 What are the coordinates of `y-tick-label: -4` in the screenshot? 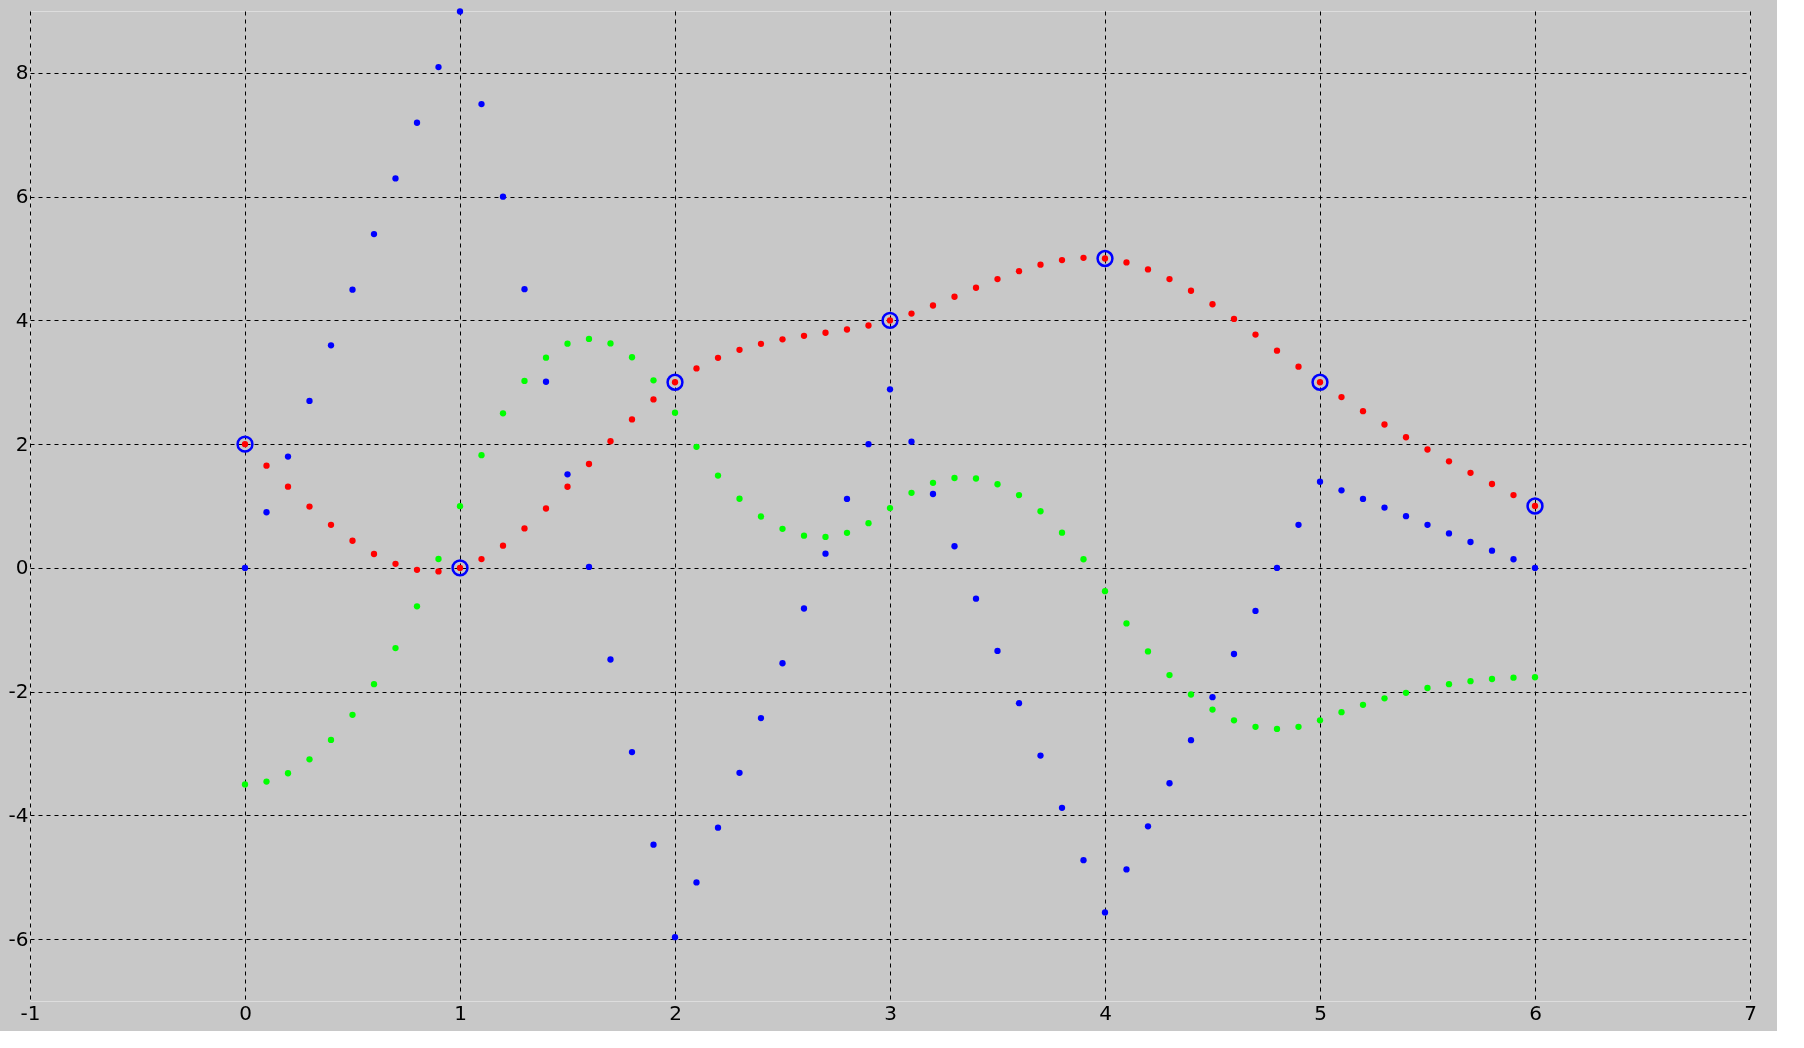 It's located at (18, 814).